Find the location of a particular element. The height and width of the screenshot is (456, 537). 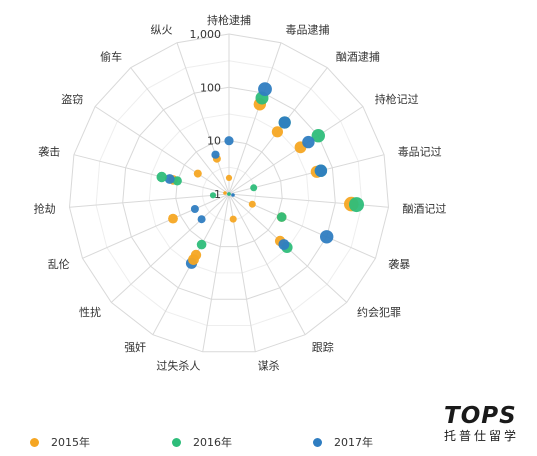

category-label-0: 持枪逮捕 is located at coordinates (229, 20).